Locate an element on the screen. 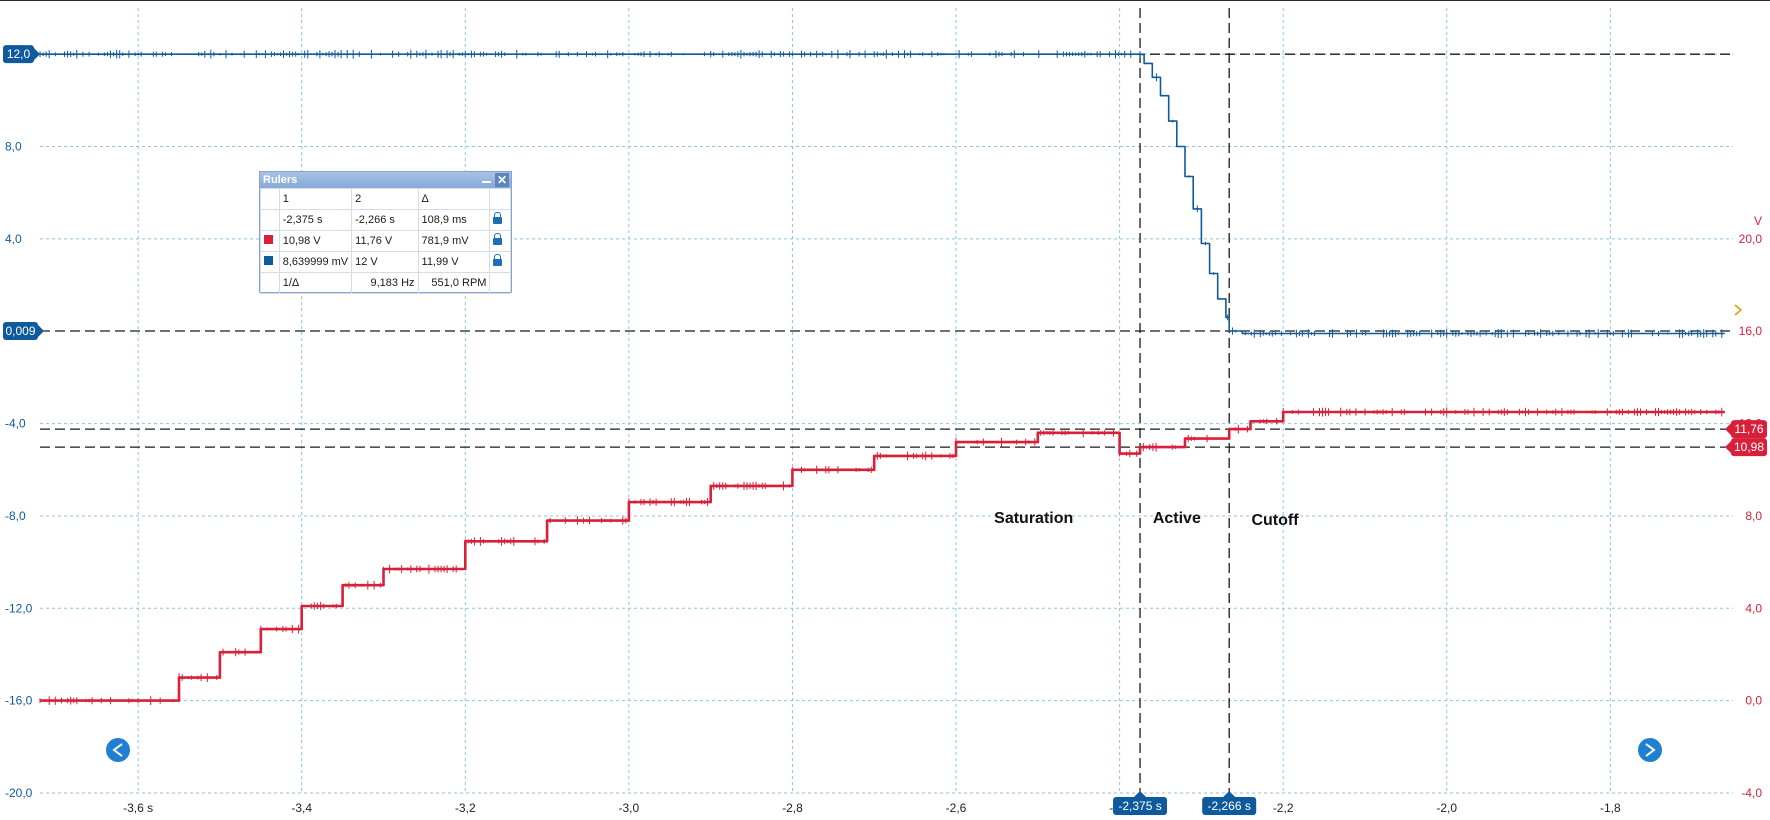 The height and width of the screenshot is (820, 1770). rulers-time-row: -2,375 s -2,266 s 108,9 ms is located at coordinates (385, 220).